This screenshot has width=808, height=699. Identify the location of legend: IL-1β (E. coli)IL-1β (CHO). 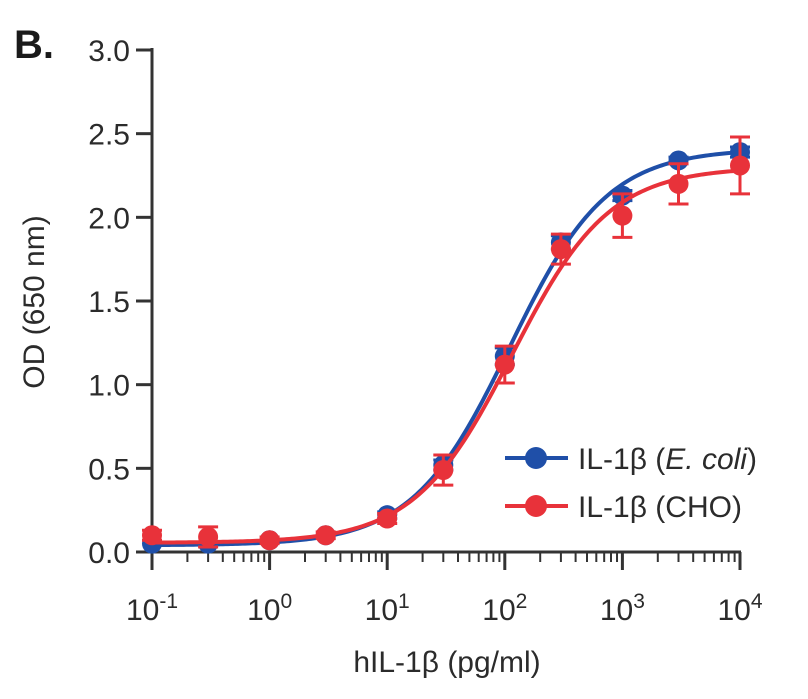
(631, 483).